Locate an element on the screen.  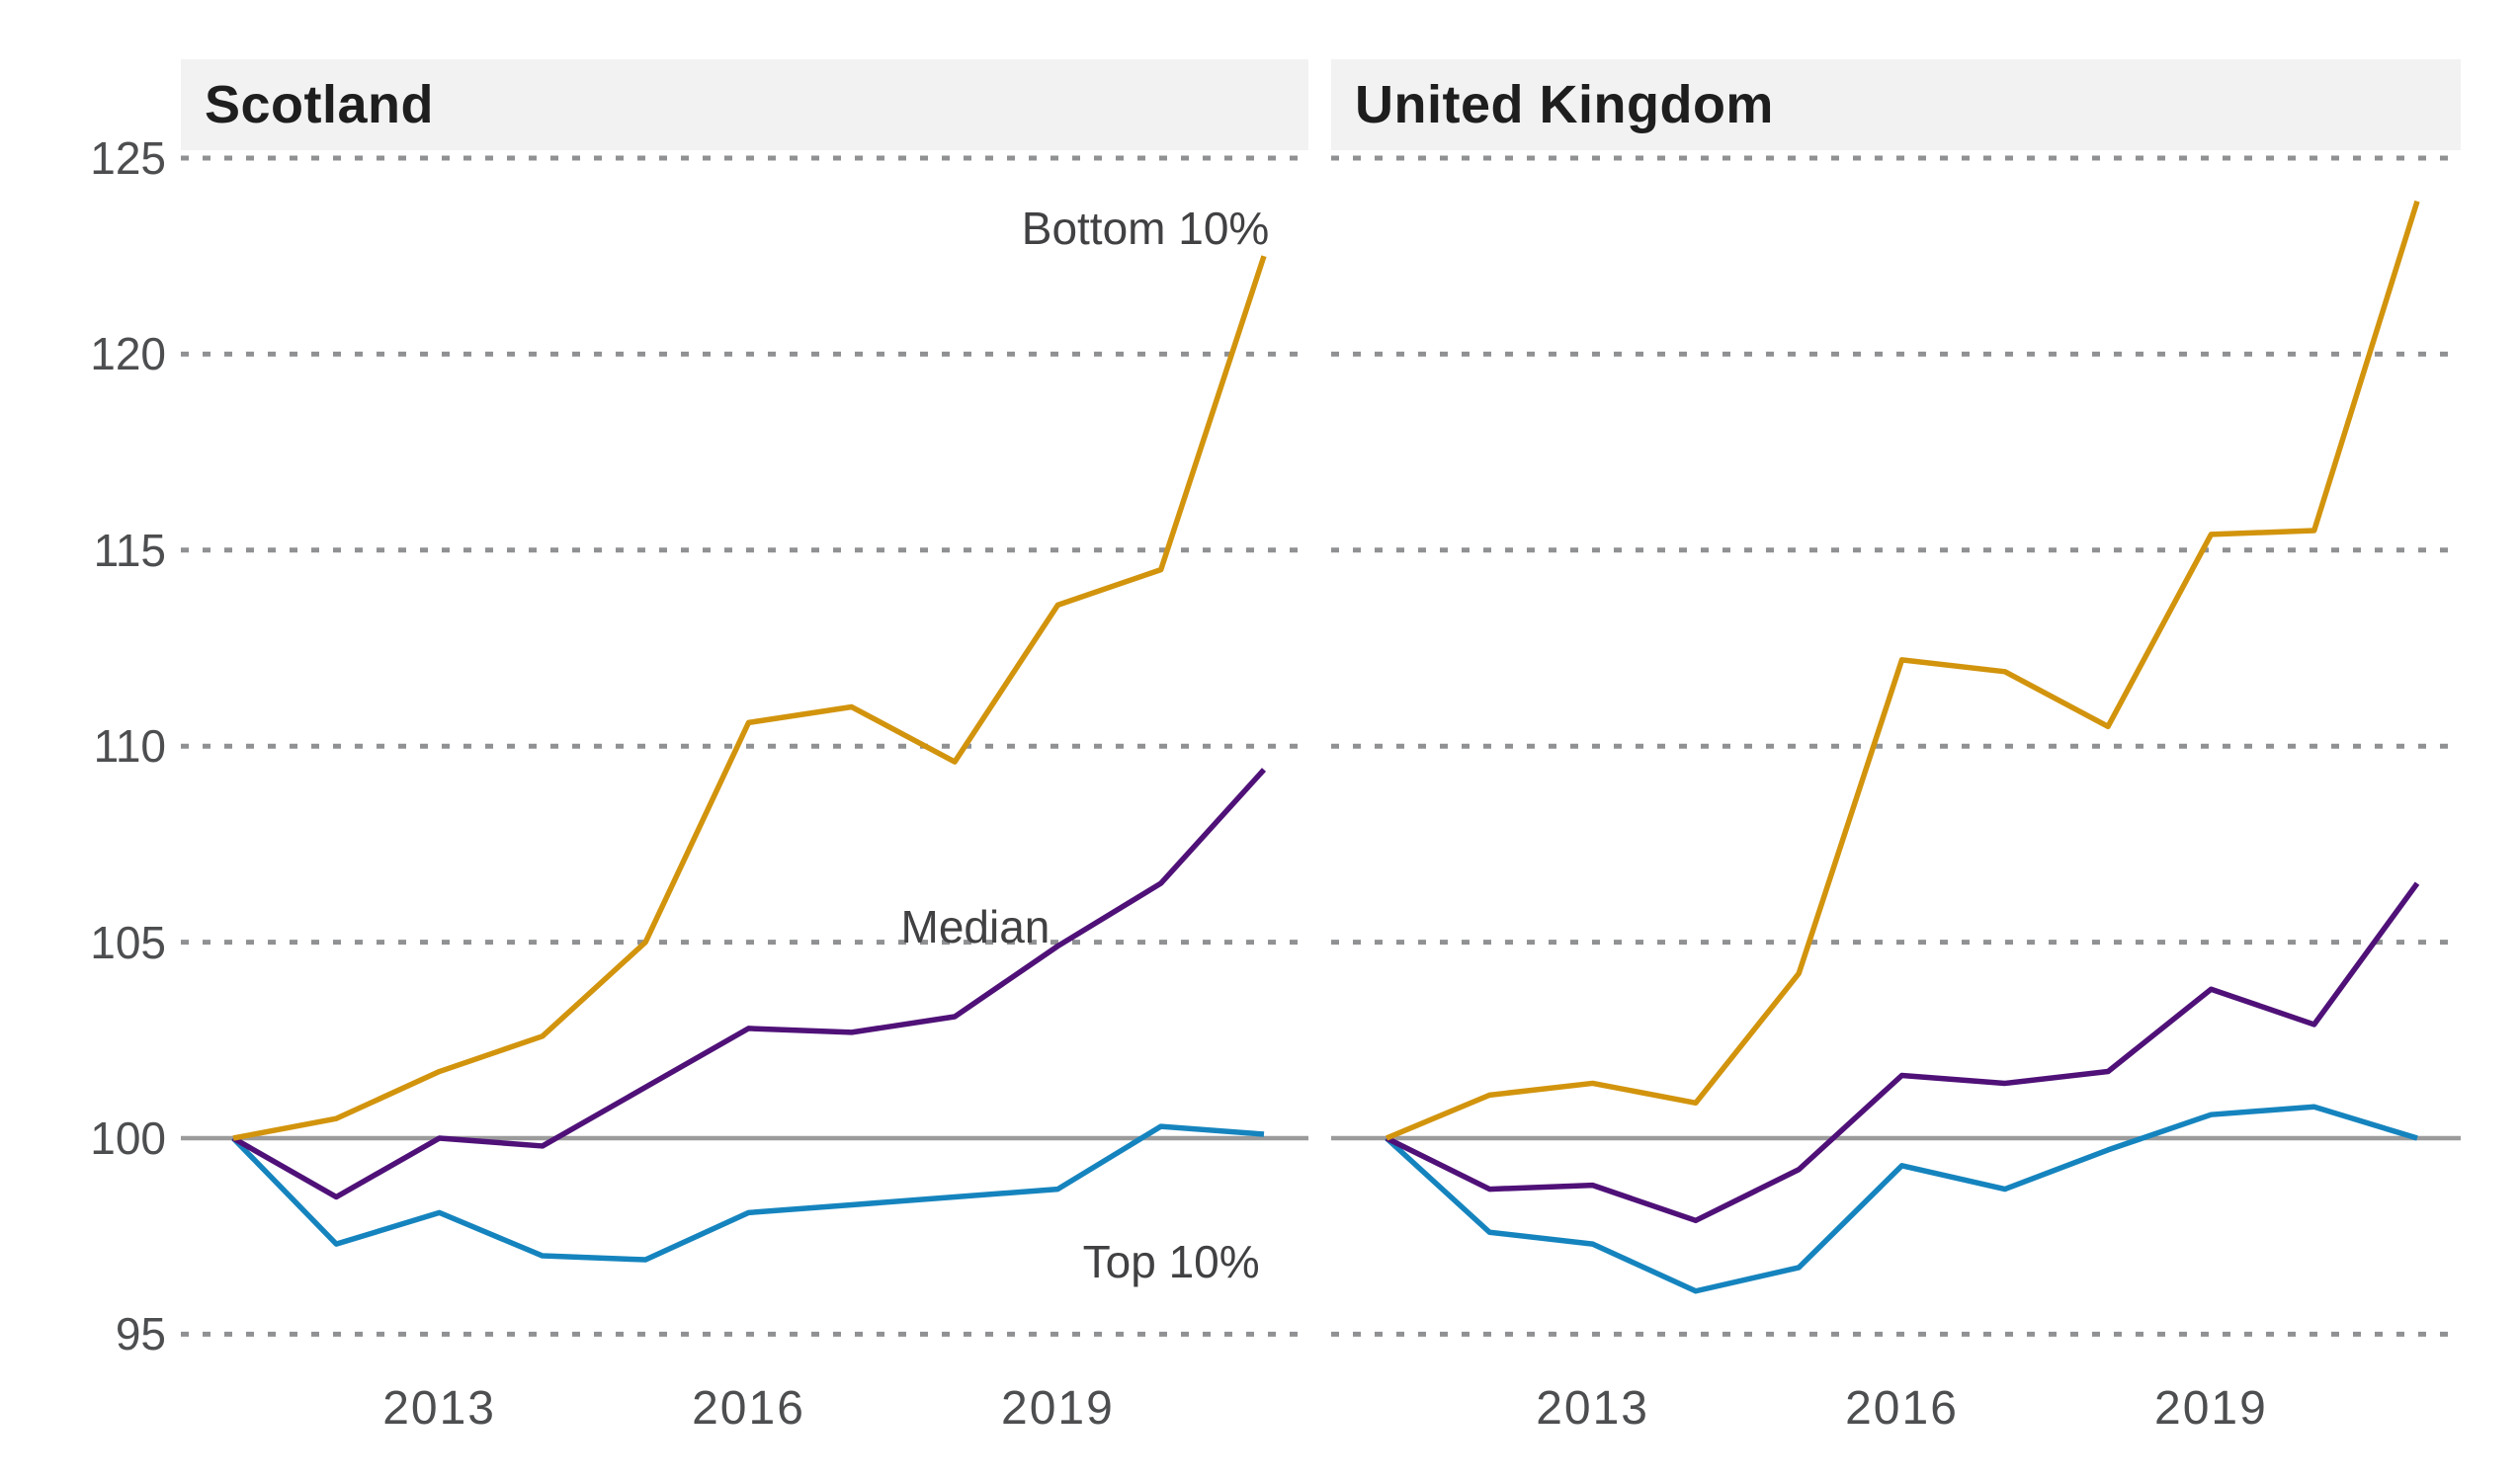
x-axis-label-scotland-2016: 2016 is located at coordinates (748, 1408).